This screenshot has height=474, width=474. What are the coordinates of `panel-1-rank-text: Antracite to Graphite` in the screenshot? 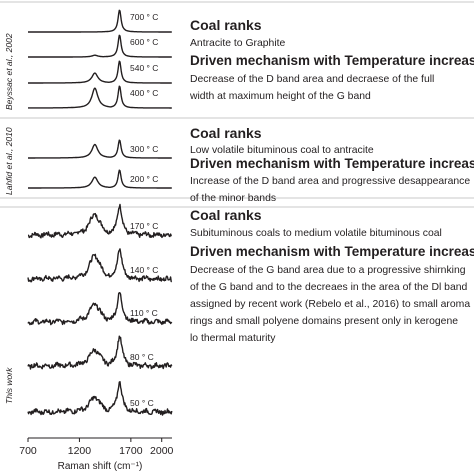 It's located at (238, 43).